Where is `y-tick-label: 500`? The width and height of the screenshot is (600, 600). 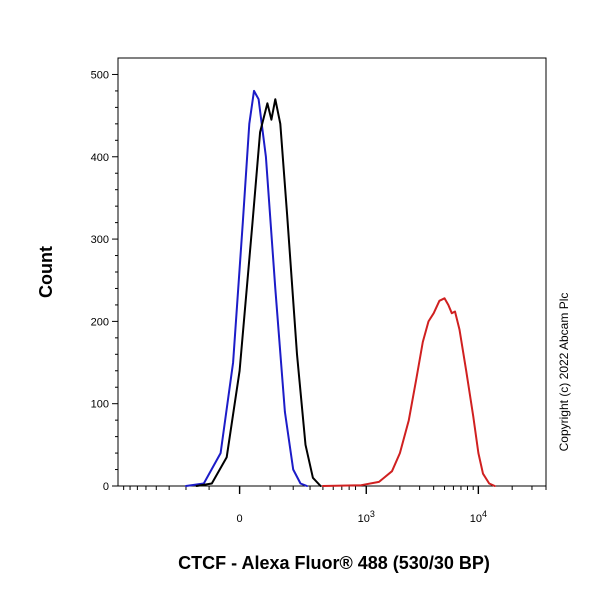
y-tick-label: 500 is located at coordinates (100, 75).